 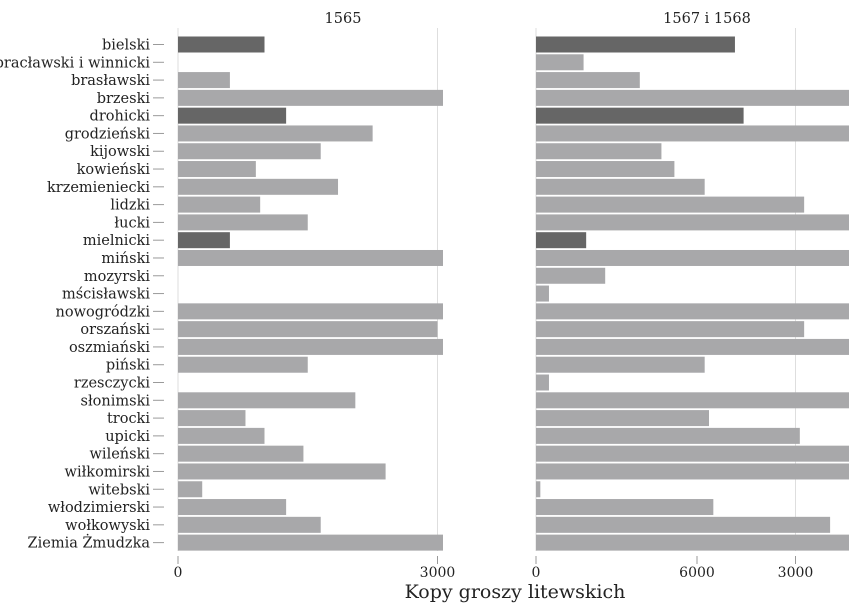 I want to click on category-label: włodzimierski, so click(x=99, y=508).